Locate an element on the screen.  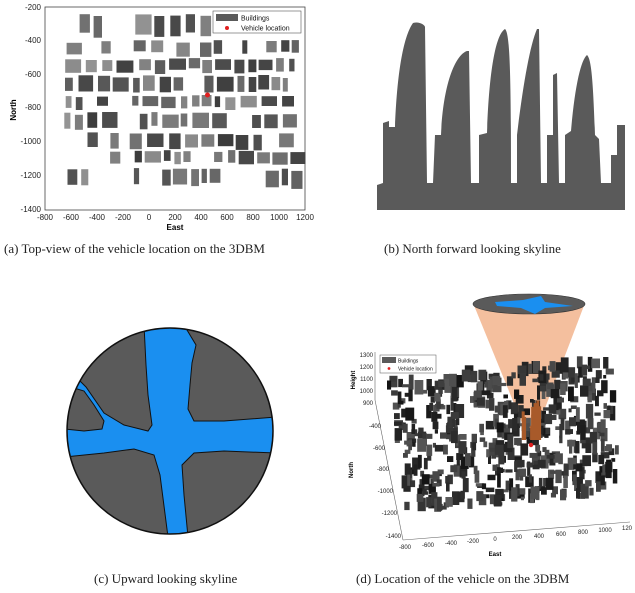
x-tick-label: 800 is located at coordinates (253, 217).